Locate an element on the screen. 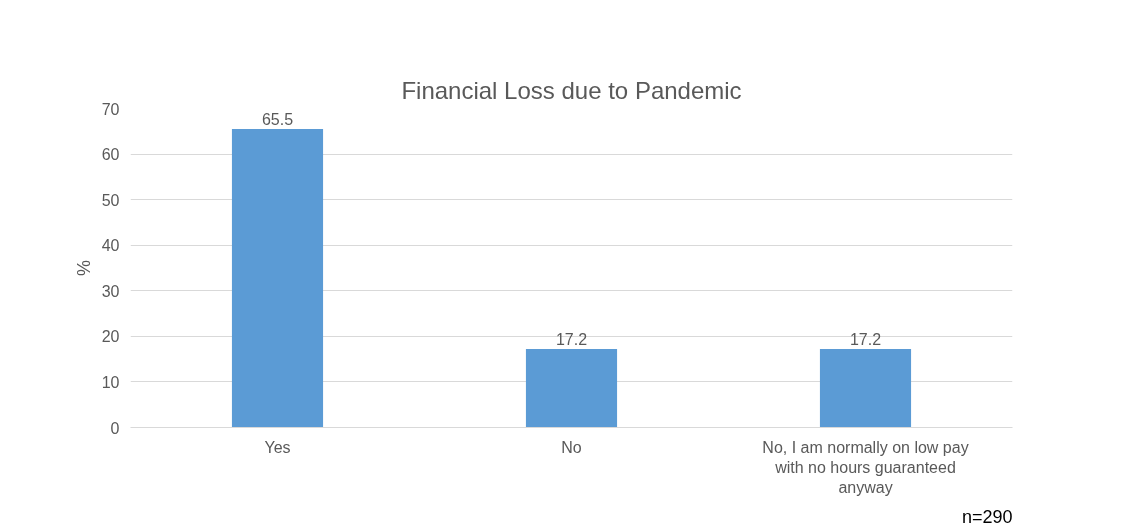  data-label: 65.5 is located at coordinates (277, 120).